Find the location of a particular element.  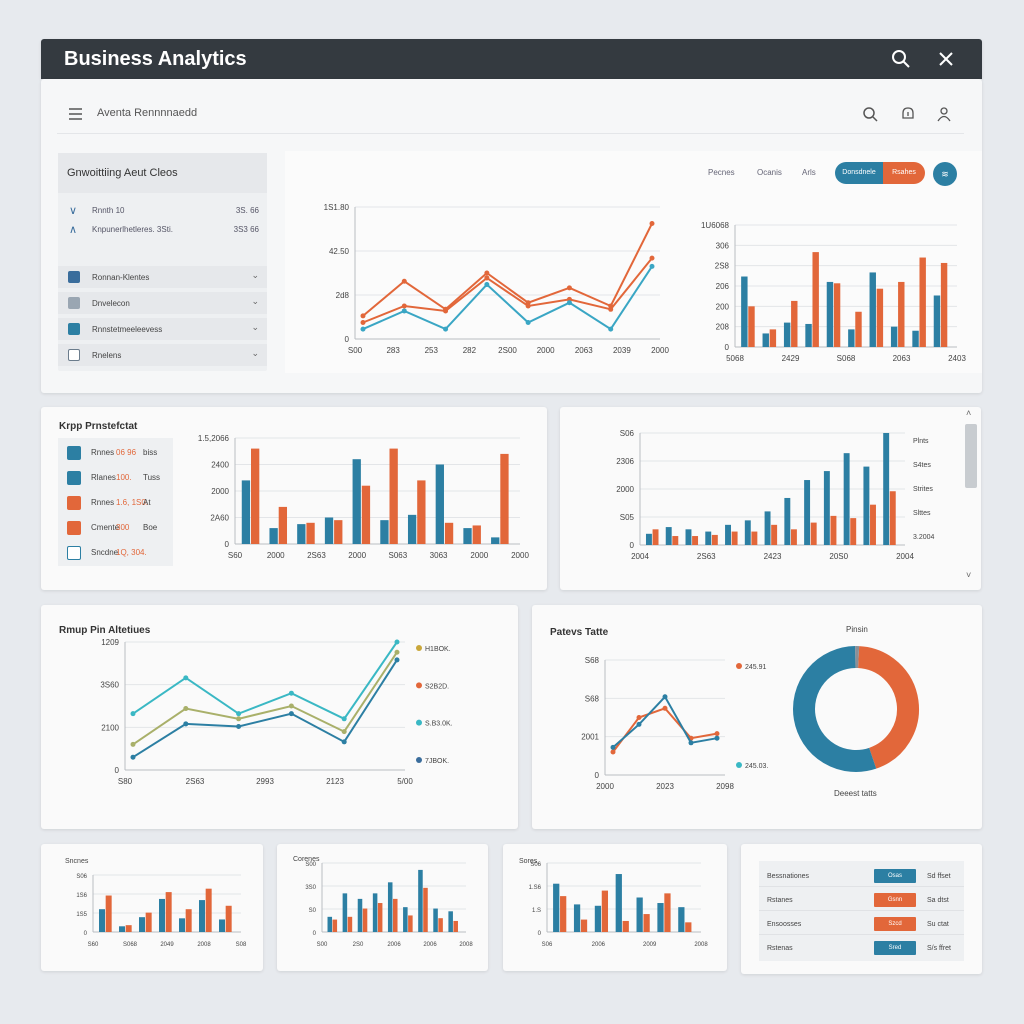

kpi-label: Sncdne is located at coordinates (105, 552).